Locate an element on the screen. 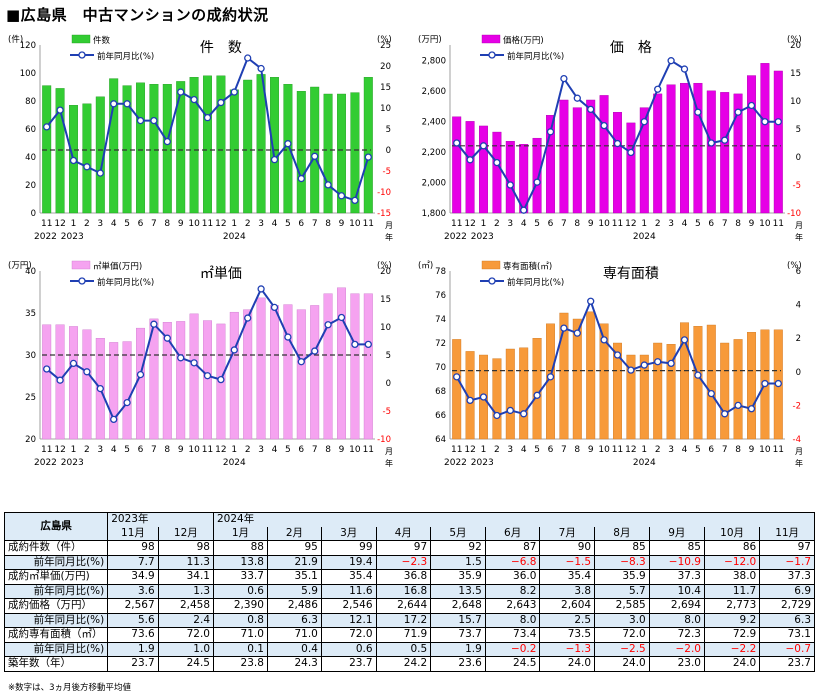 The width and height of the screenshot is (815, 693). year-2023-header: 2023年 is located at coordinates (160, 519).